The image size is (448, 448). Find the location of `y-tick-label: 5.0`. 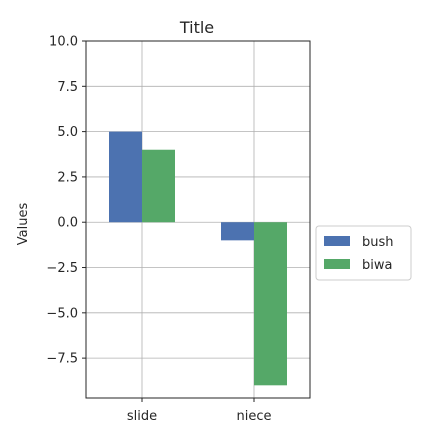

y-tick-label: 5.0 is located at coordinates (67, 132).